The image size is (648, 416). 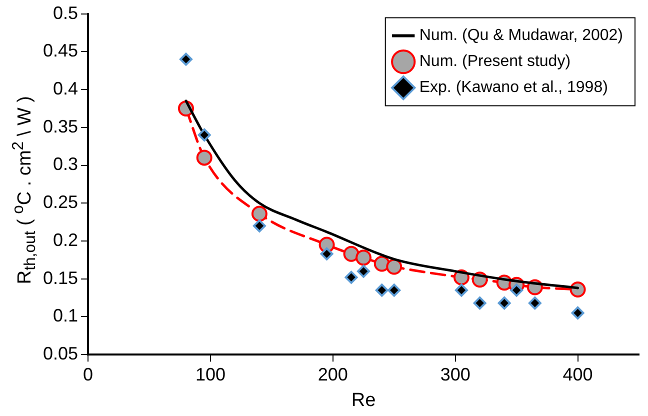 I want to click on y-tick-label: 0.05, so click(x=60, y=354).